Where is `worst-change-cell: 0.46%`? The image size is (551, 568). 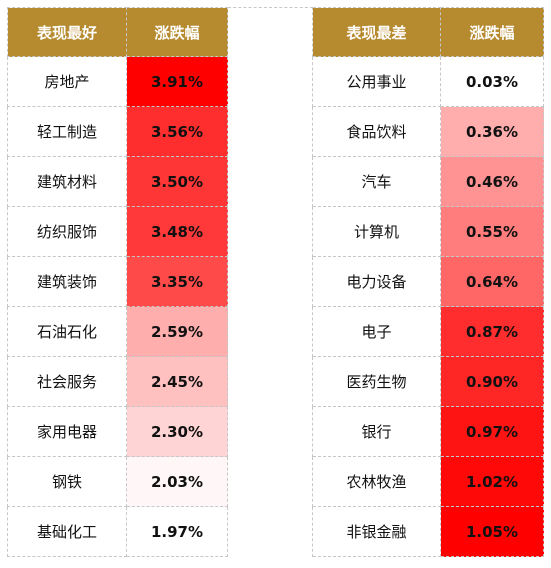
worst-change-cell: 0.46% is located at coordinates (492, 181).